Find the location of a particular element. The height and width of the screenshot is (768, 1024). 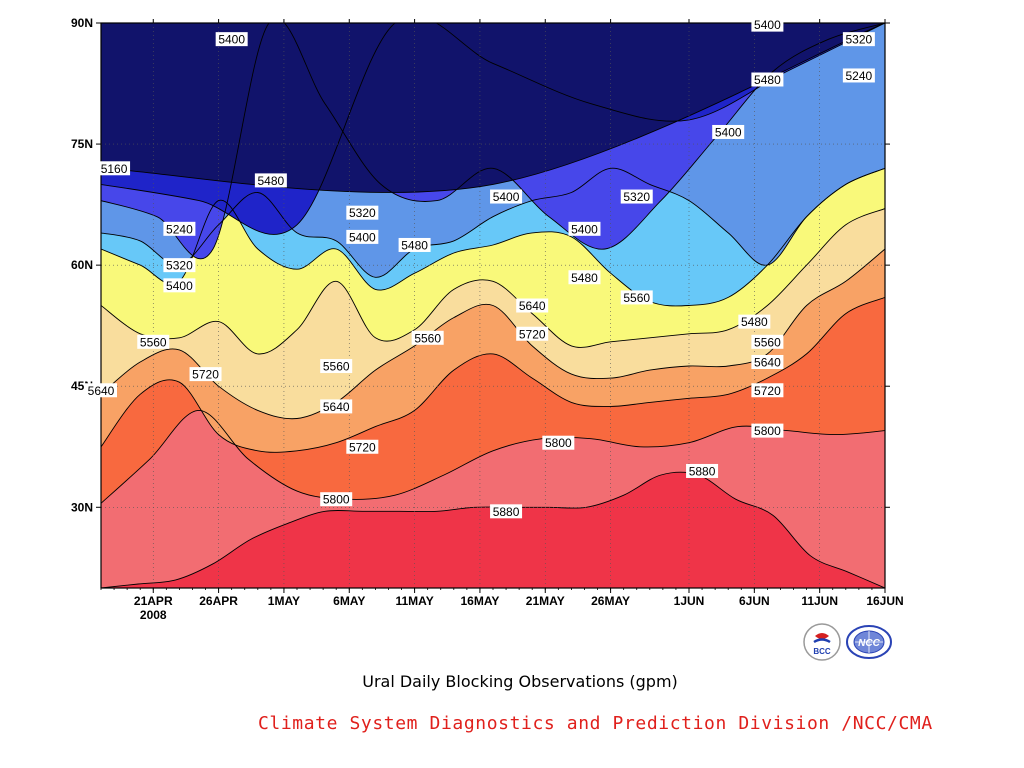

ncc-logo-icon: NCC is located at coordinates (869, 642).